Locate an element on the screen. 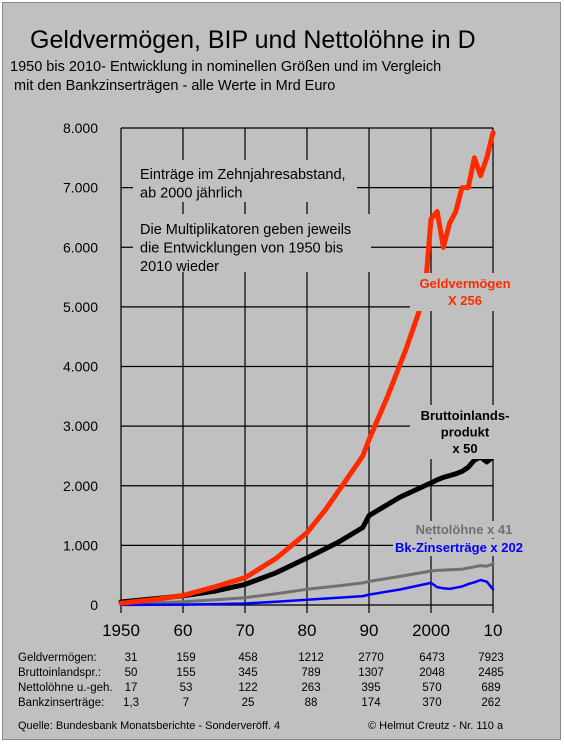  x-tick-label: 2000 is located at coordinates (431, 630).